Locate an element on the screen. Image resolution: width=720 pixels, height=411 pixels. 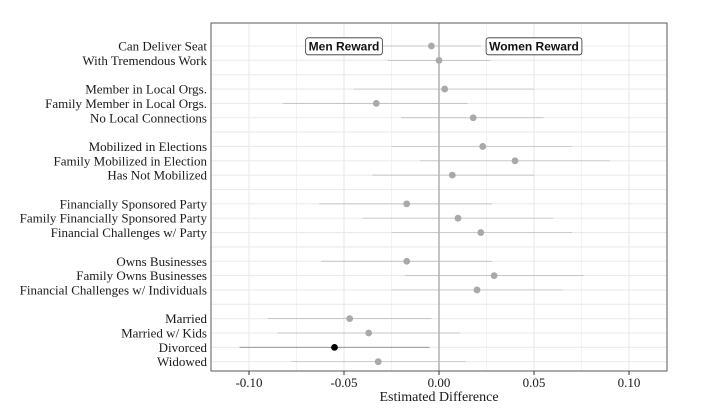
x-axis: -0.10 -0.05 0.00 0.05 0.10 is located at coordinates (437, 380).